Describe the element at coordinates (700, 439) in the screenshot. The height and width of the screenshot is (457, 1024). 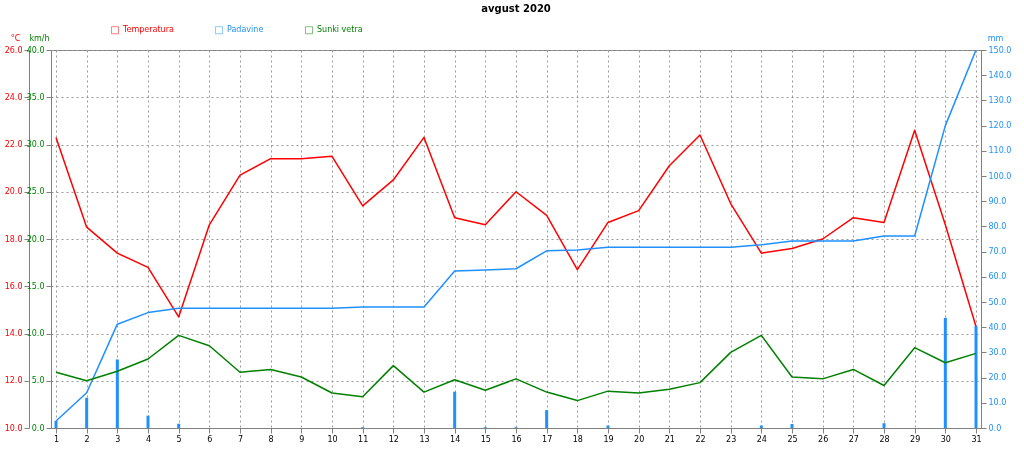
I see `x-tick-label: 22` at that location.